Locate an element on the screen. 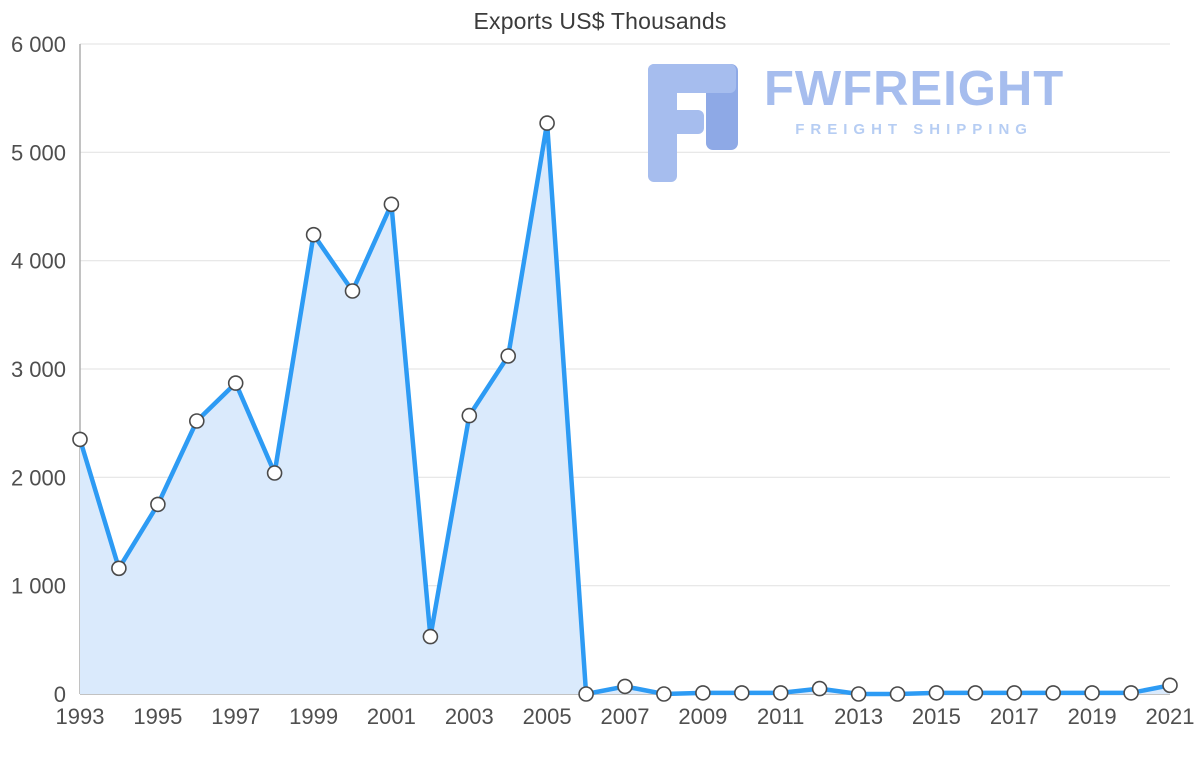  y-tick-label: 5 000 is located at coordinates (38, 152).